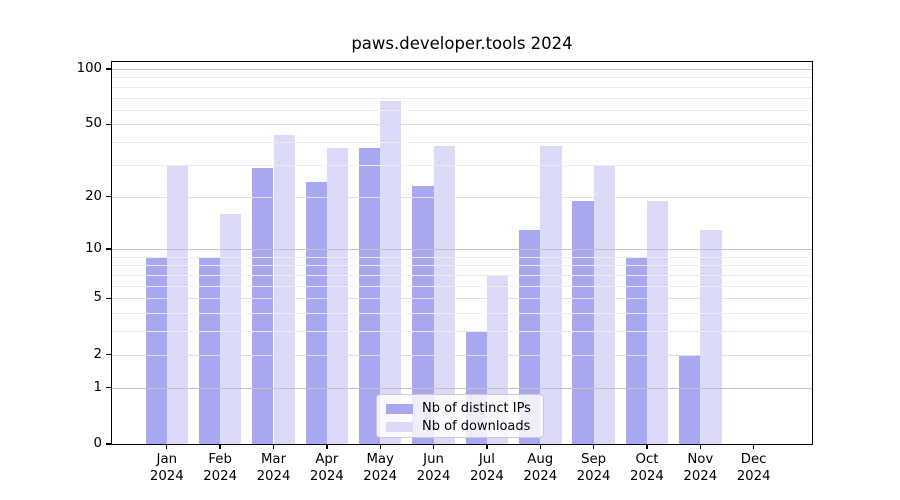 Image resolution: width=900 pixels, height=500 pixels. I want to click on x-tick-label-month: Apr, so click(327, 459).